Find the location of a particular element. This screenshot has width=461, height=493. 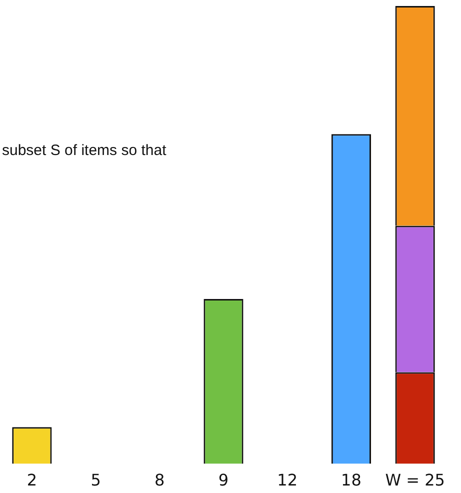

x-tick-label: 5 is located at coordinates (95, 480).